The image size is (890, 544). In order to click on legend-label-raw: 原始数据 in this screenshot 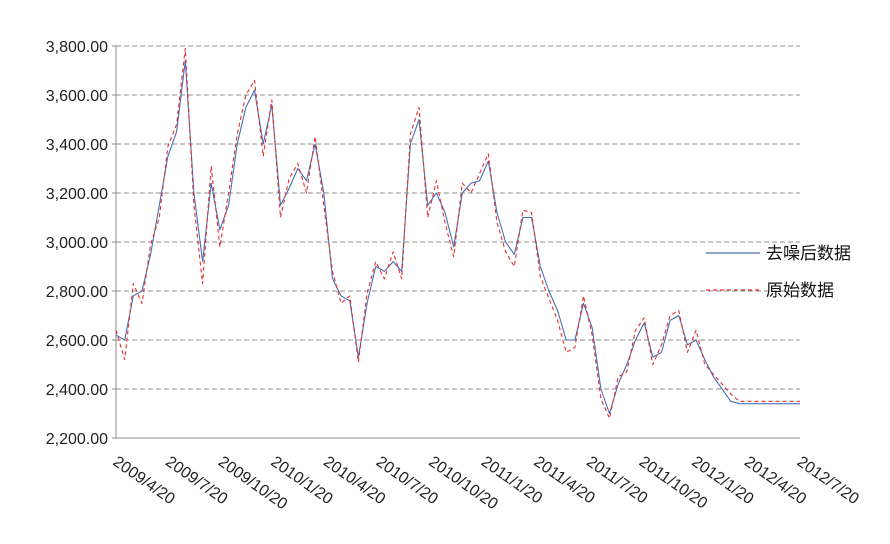, I will do `click(800, 291)`.